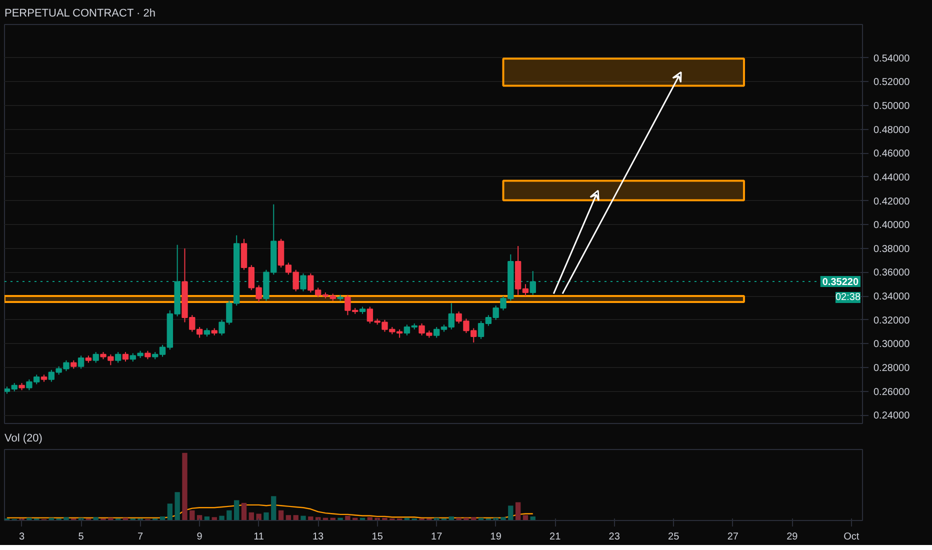  I want to click on y-tick-label: 0.46000, so click(892, 154).